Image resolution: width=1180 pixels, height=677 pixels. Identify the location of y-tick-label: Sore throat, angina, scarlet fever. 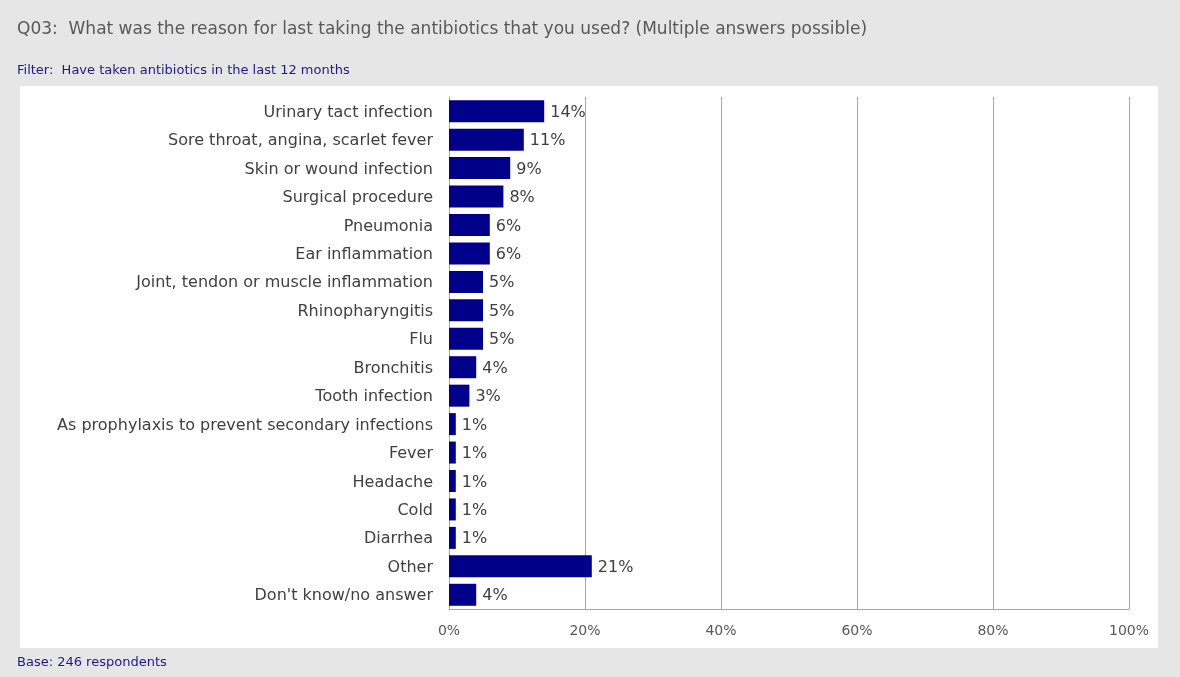
(301, 140).